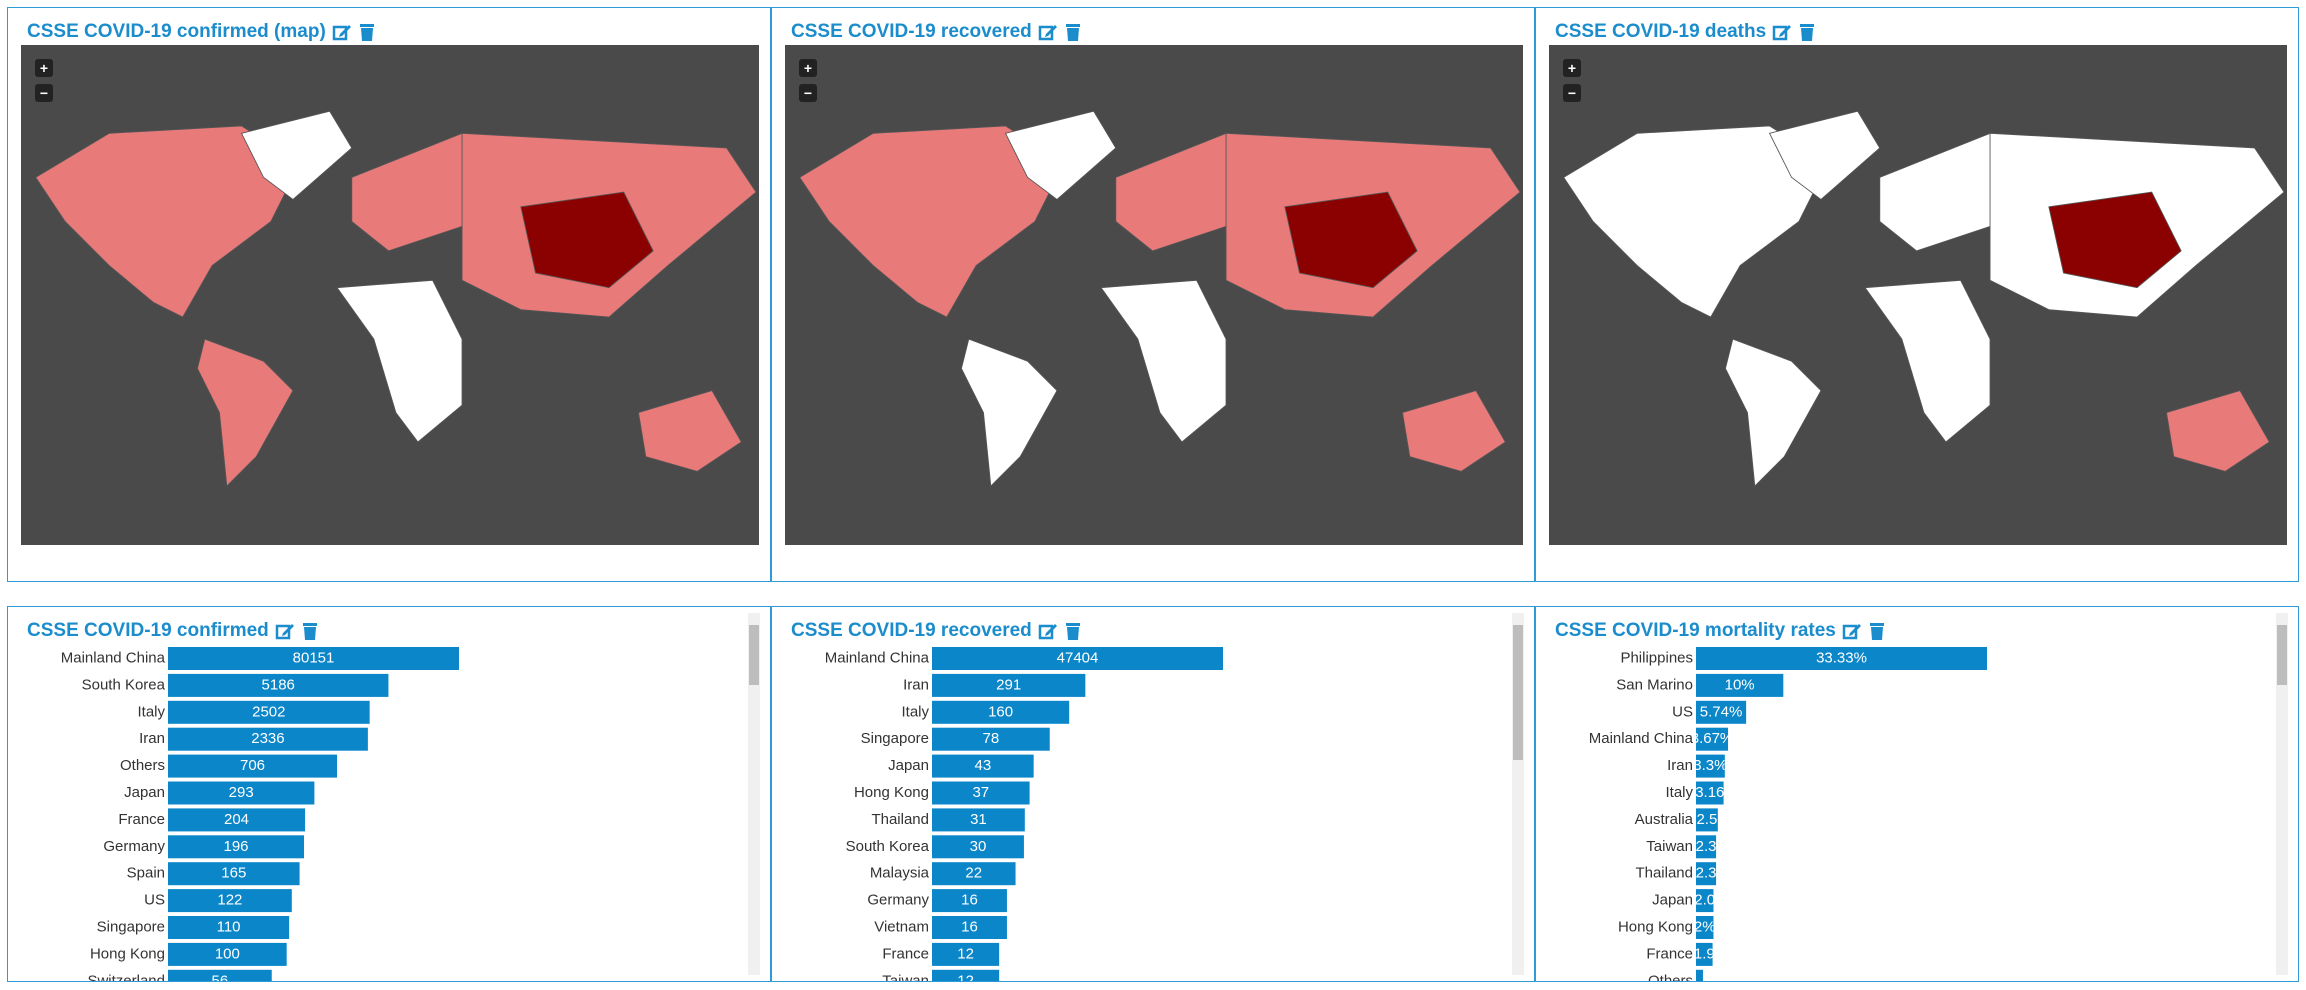 The image size is (2306, 990). I want to click on category-label: Mainland China, so click(113, 657).